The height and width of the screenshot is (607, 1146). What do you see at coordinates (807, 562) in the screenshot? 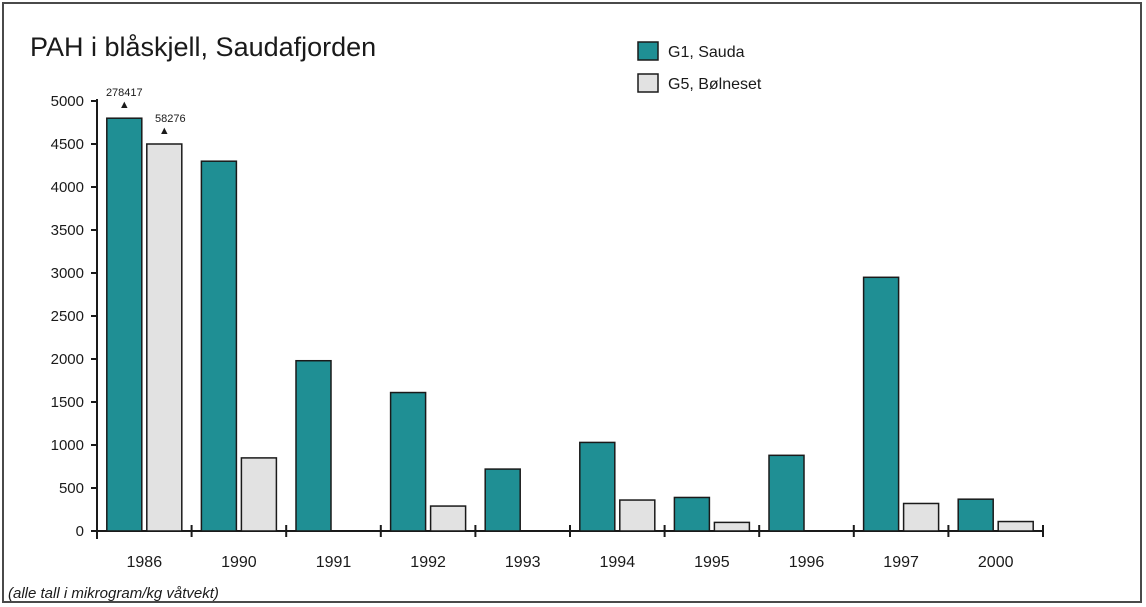
I see `x-tick-label: 1996` at bounding box center [807, 562].